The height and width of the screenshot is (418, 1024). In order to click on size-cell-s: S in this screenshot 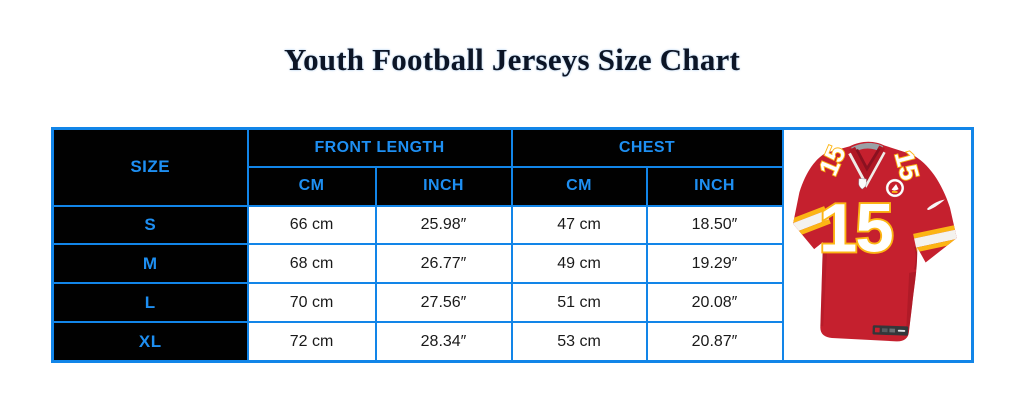, I will do `click(150, 225)`.